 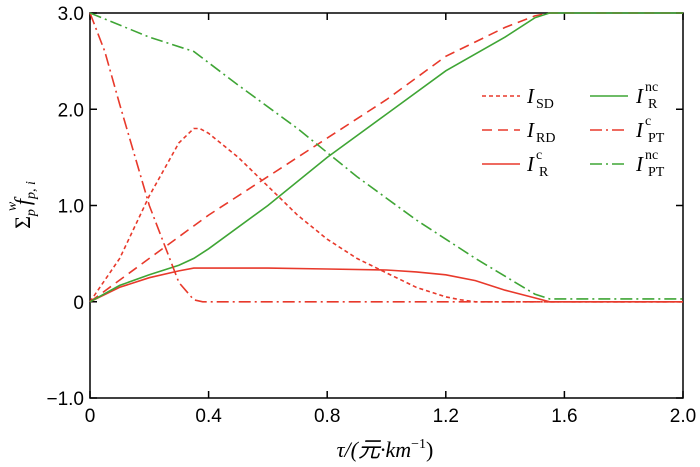 What do you see at coordinates (71, 14) in the screenshot?
I see `y-tick-label: 3.0` at bounding box center [71, 14].